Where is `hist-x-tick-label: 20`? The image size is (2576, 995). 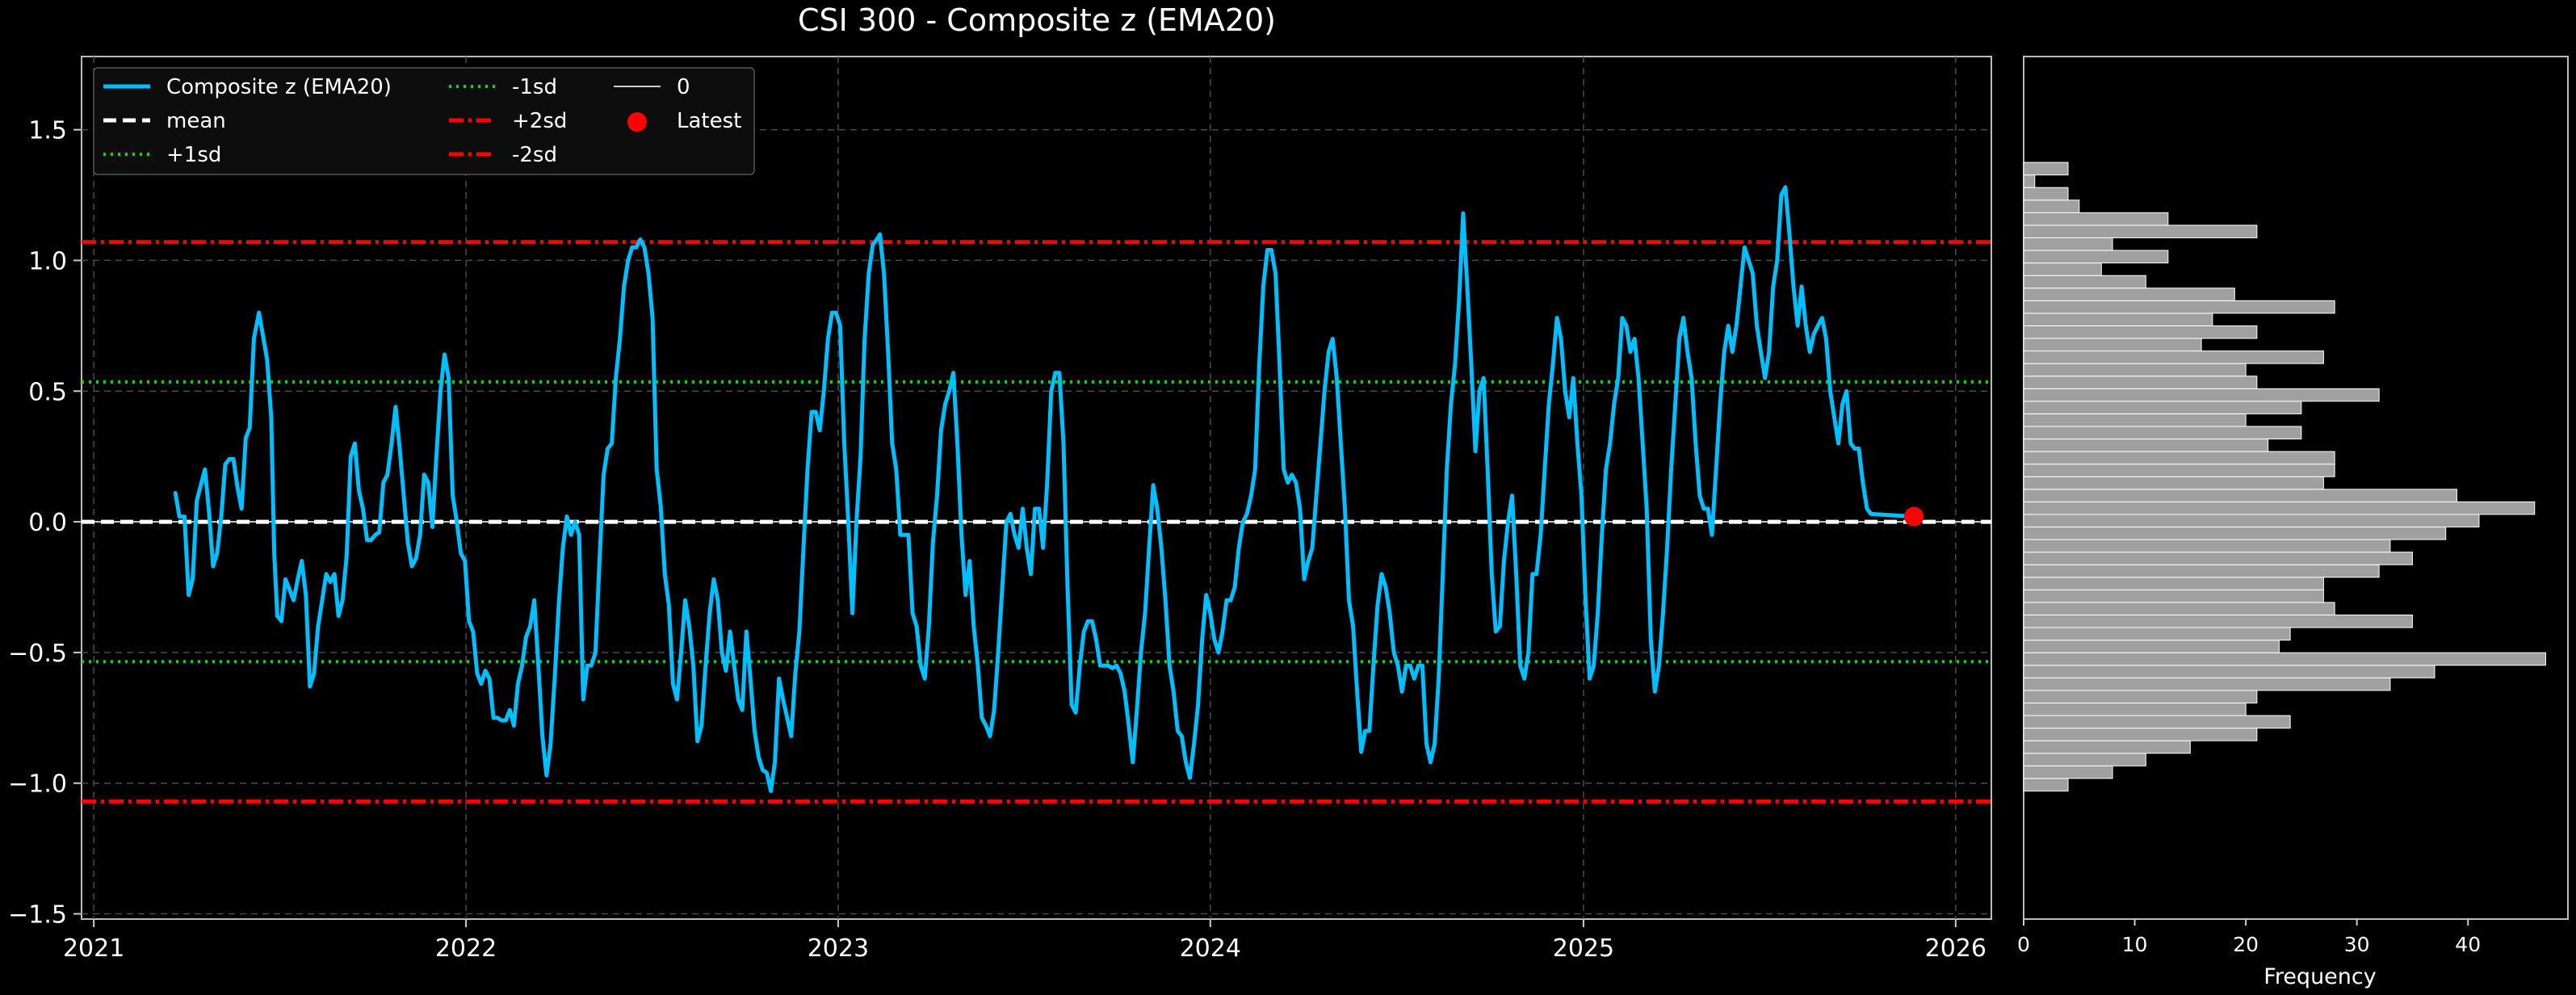
hist-x-tick-label: 20 is located at coordinates (2246, 944).